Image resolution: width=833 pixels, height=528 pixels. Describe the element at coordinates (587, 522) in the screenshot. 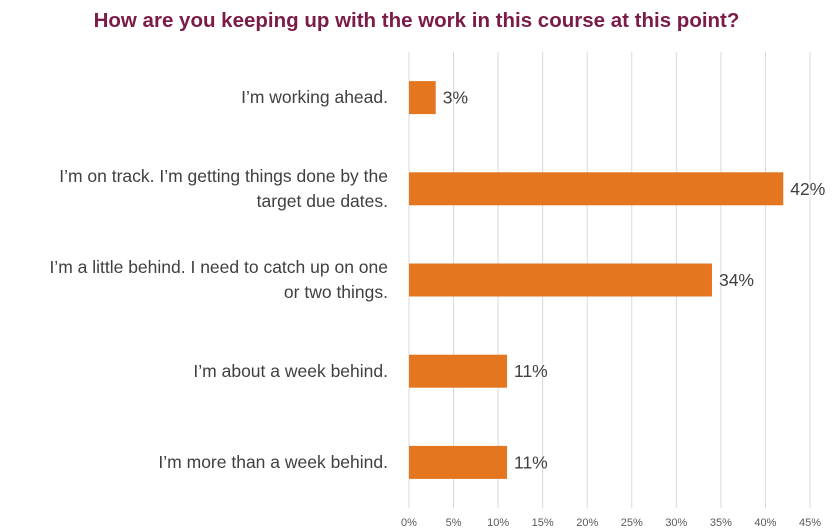

I see `x-tick-label: 20%` at that location.